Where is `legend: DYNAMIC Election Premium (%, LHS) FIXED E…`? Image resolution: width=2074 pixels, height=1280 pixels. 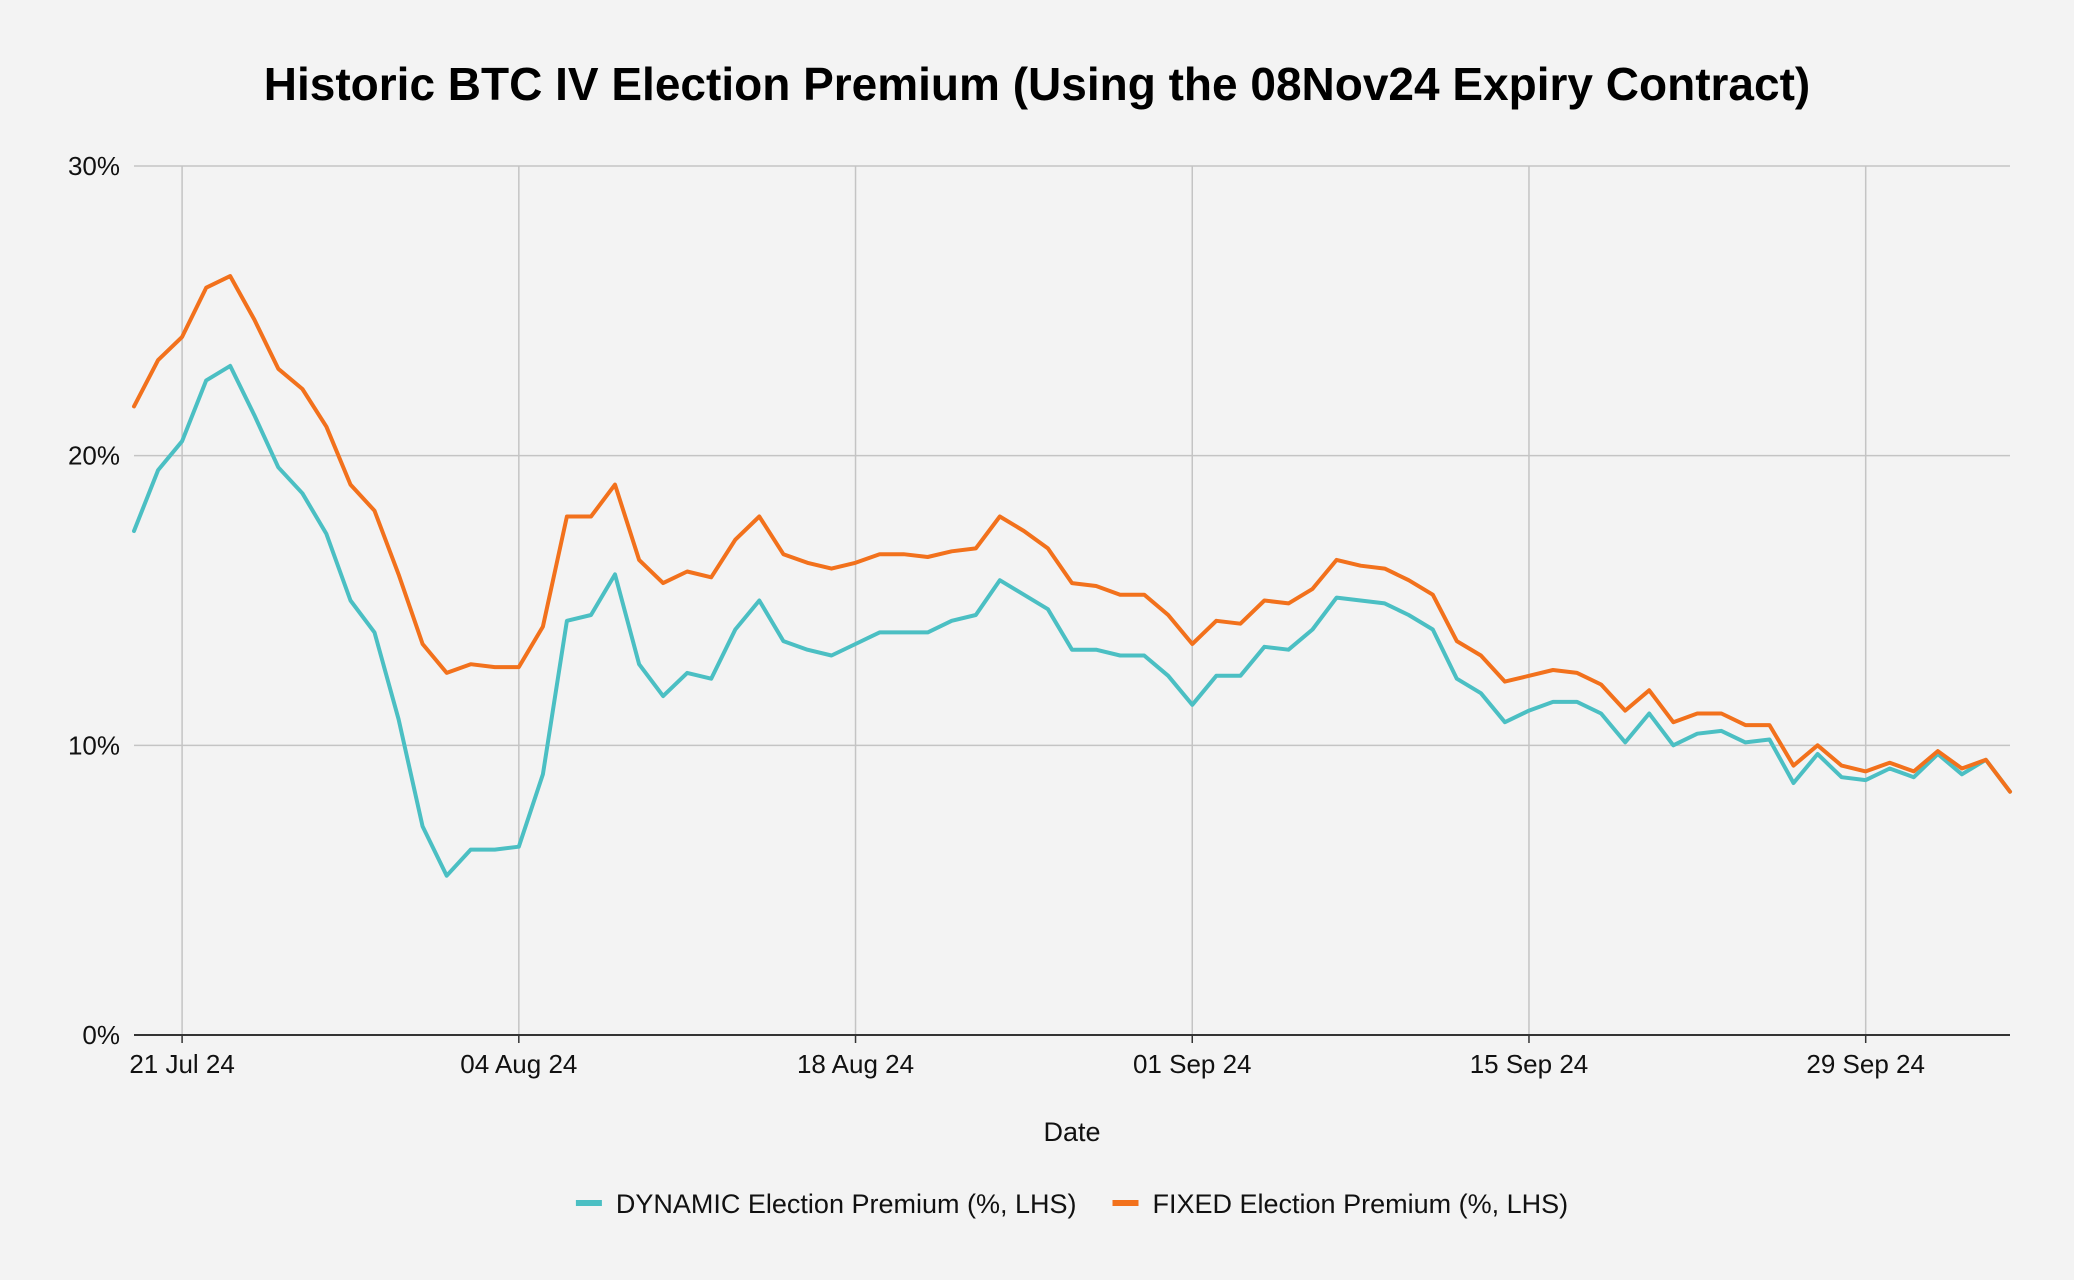
legend: DYNAMIC Election Premium (%, LHS) FIXED E… is located at coordinates (1072, 1204).